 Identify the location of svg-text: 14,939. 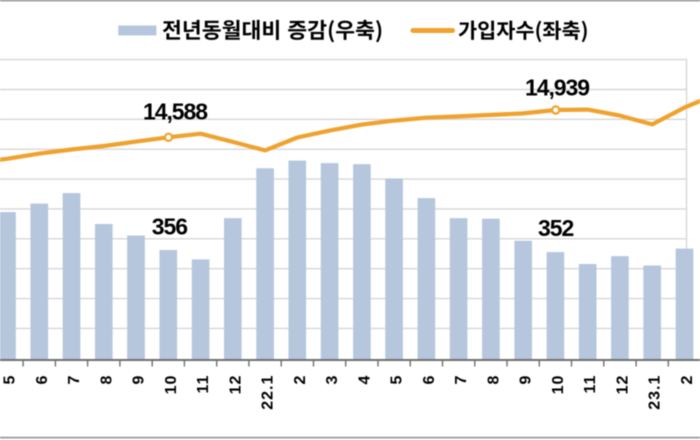
(557, 88).